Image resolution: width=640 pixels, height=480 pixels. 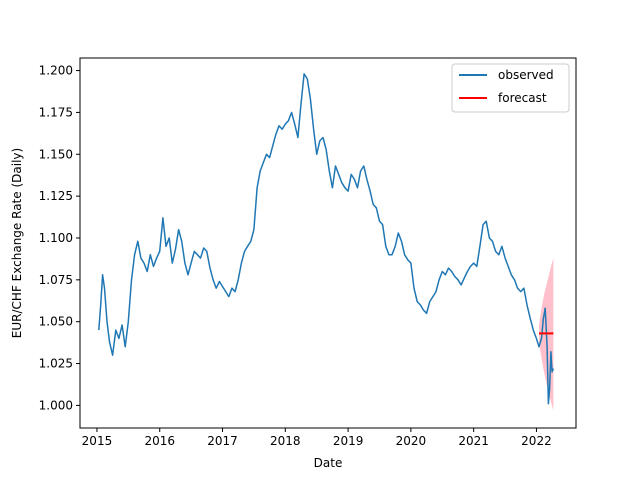 I want to click on x-tick-label: 2017, so click(x=222, y=441).